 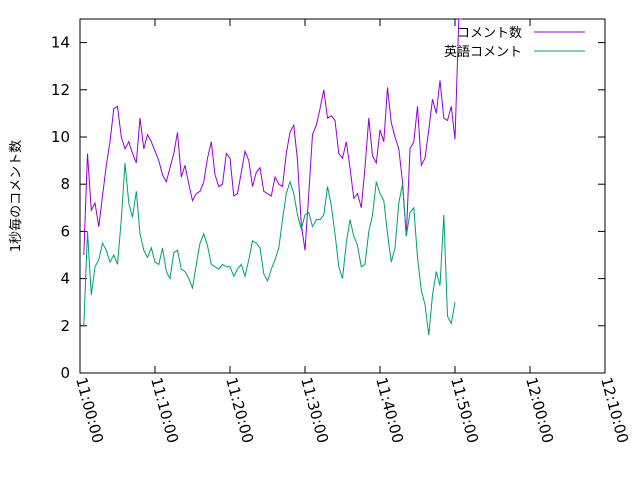 I want to click on y-tick-label: 8, so click(x=65, y=184).